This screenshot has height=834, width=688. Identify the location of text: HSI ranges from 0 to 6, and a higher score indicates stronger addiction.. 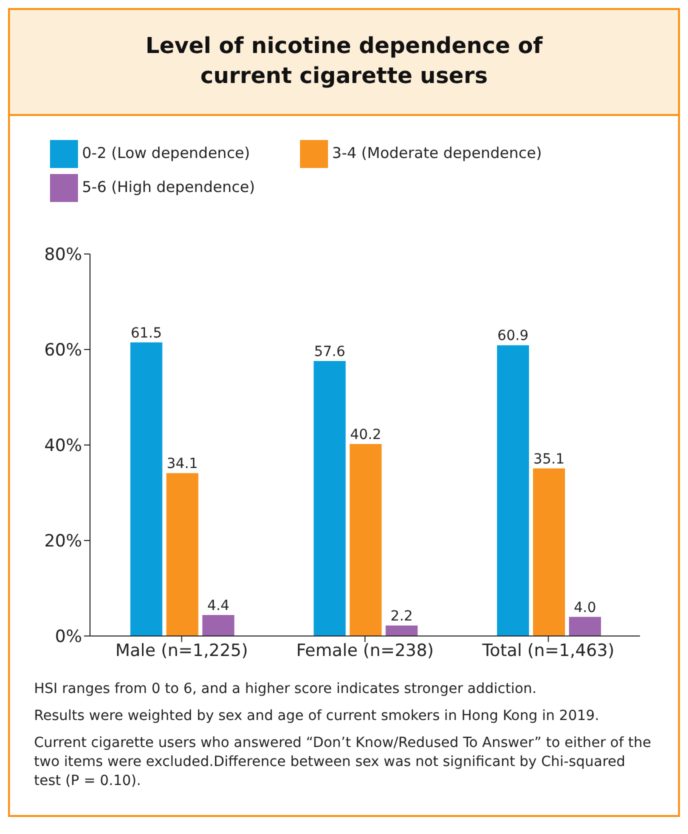
(286, 689).